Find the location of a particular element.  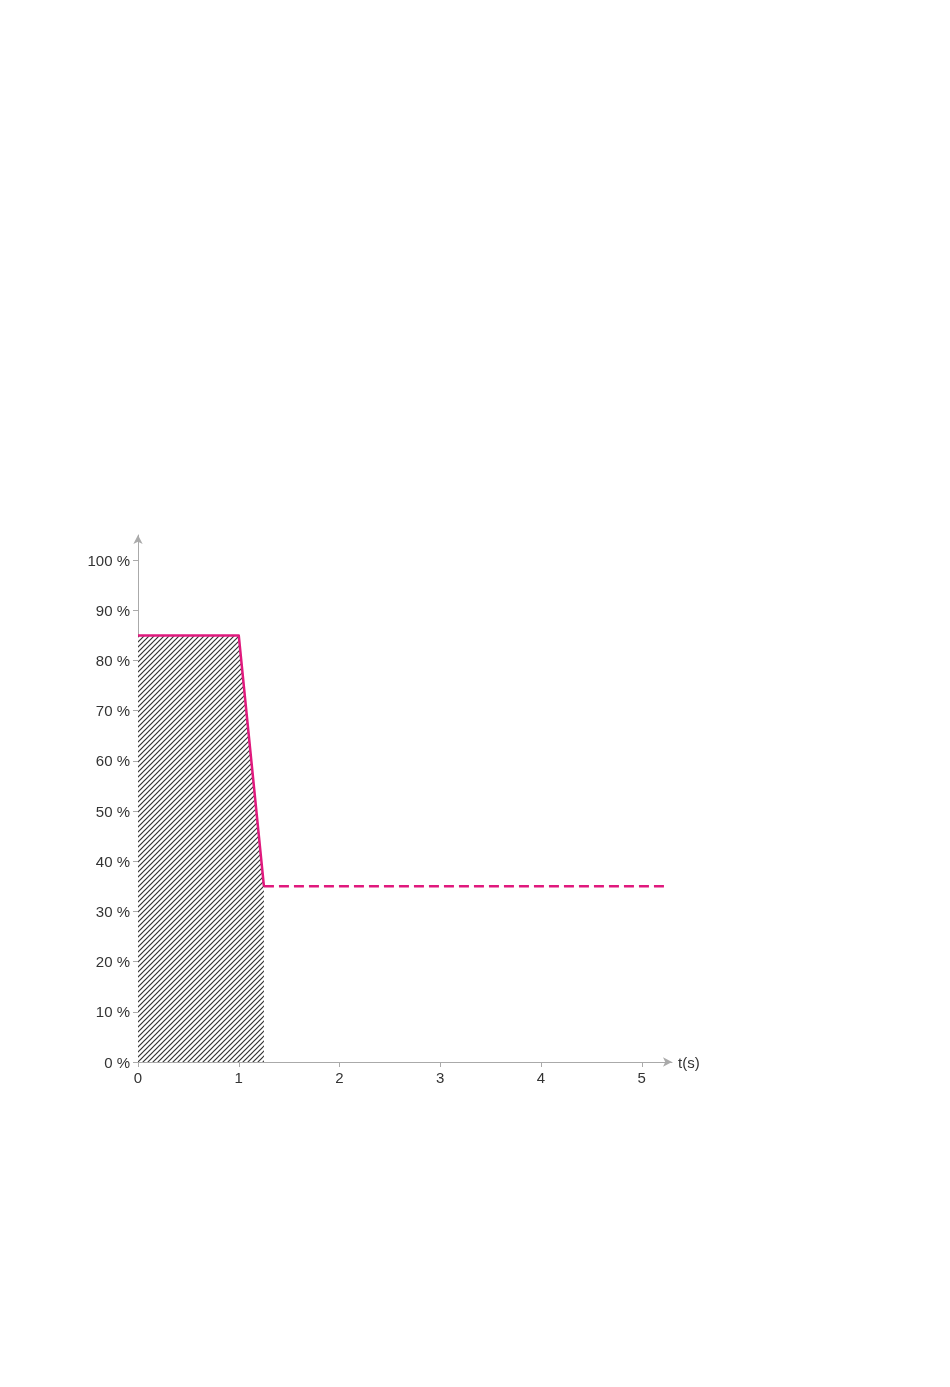

x-tick-label: 4 is located at coordinates (541, 1077).